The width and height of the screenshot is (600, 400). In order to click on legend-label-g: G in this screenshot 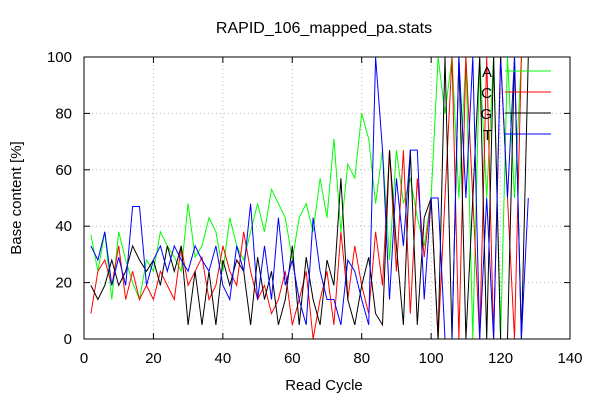, I will do `click(486, 114)`.